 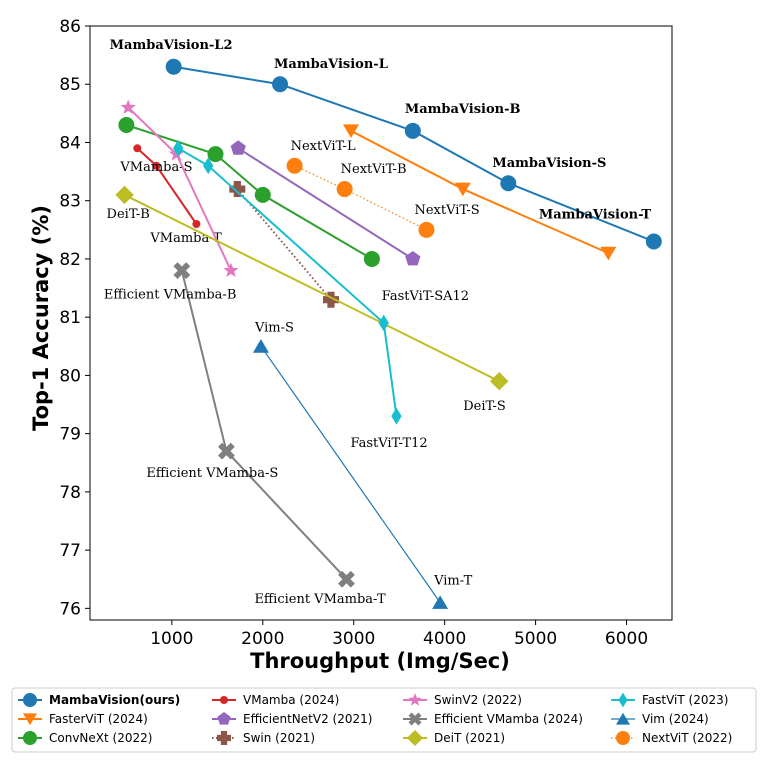 I want to click on series-swinv2-2022, so click(x=179, y=188).